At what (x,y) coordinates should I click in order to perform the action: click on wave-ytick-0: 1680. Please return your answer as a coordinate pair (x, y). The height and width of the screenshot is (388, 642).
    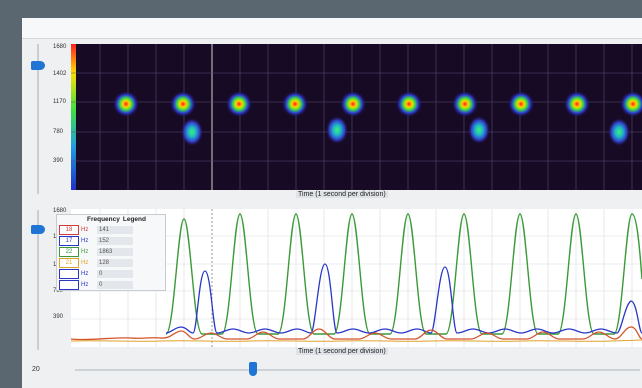
    Looking at the image, I should click on (60, 211).